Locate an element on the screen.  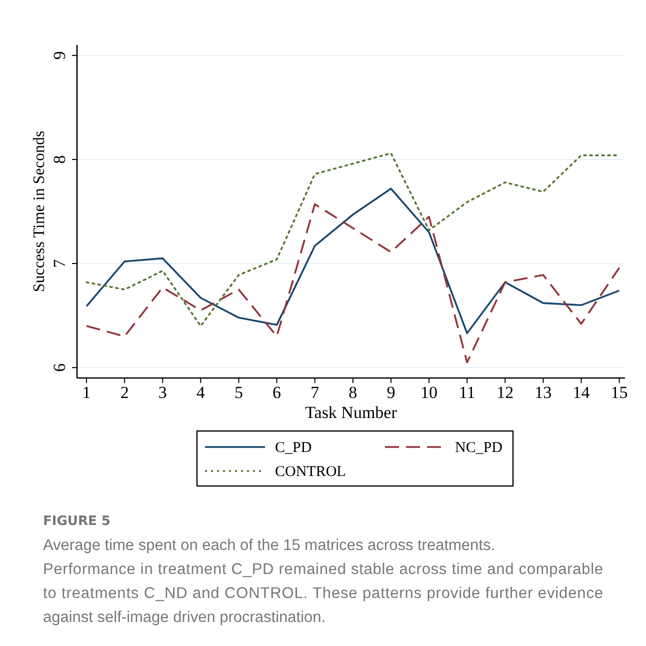
x-tick-label: 9 is located at coordinates (391, 392).